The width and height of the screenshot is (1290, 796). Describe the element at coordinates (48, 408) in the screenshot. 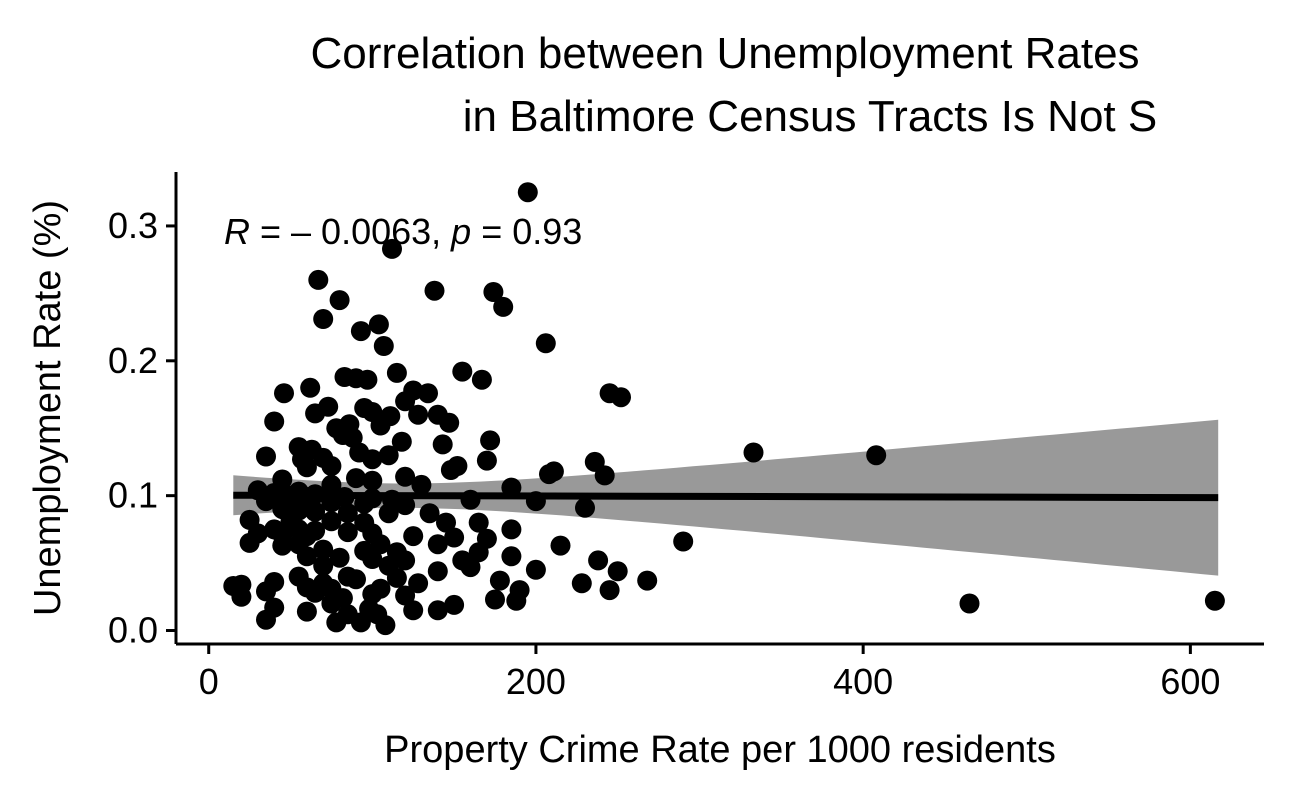

I see `y-axis-title: Unemployment Rate (%)` at that location.